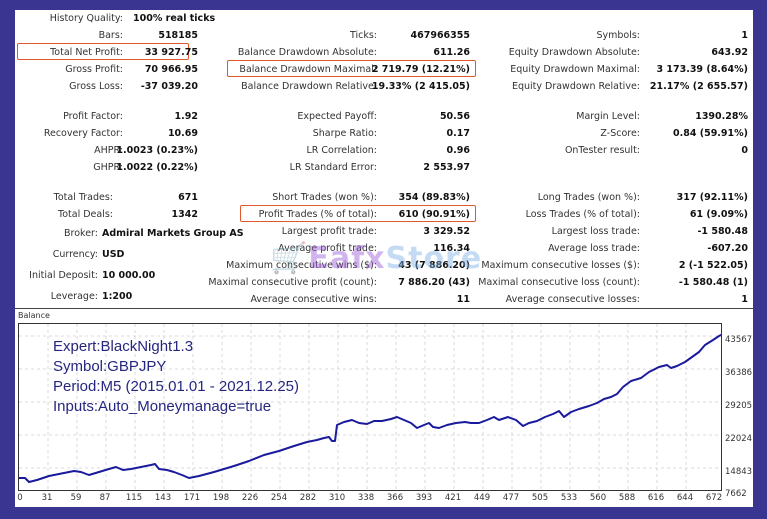 The image size is (767, 519). I want to click on profit-trades-value: 610 (90.91%), so click(434, 214).